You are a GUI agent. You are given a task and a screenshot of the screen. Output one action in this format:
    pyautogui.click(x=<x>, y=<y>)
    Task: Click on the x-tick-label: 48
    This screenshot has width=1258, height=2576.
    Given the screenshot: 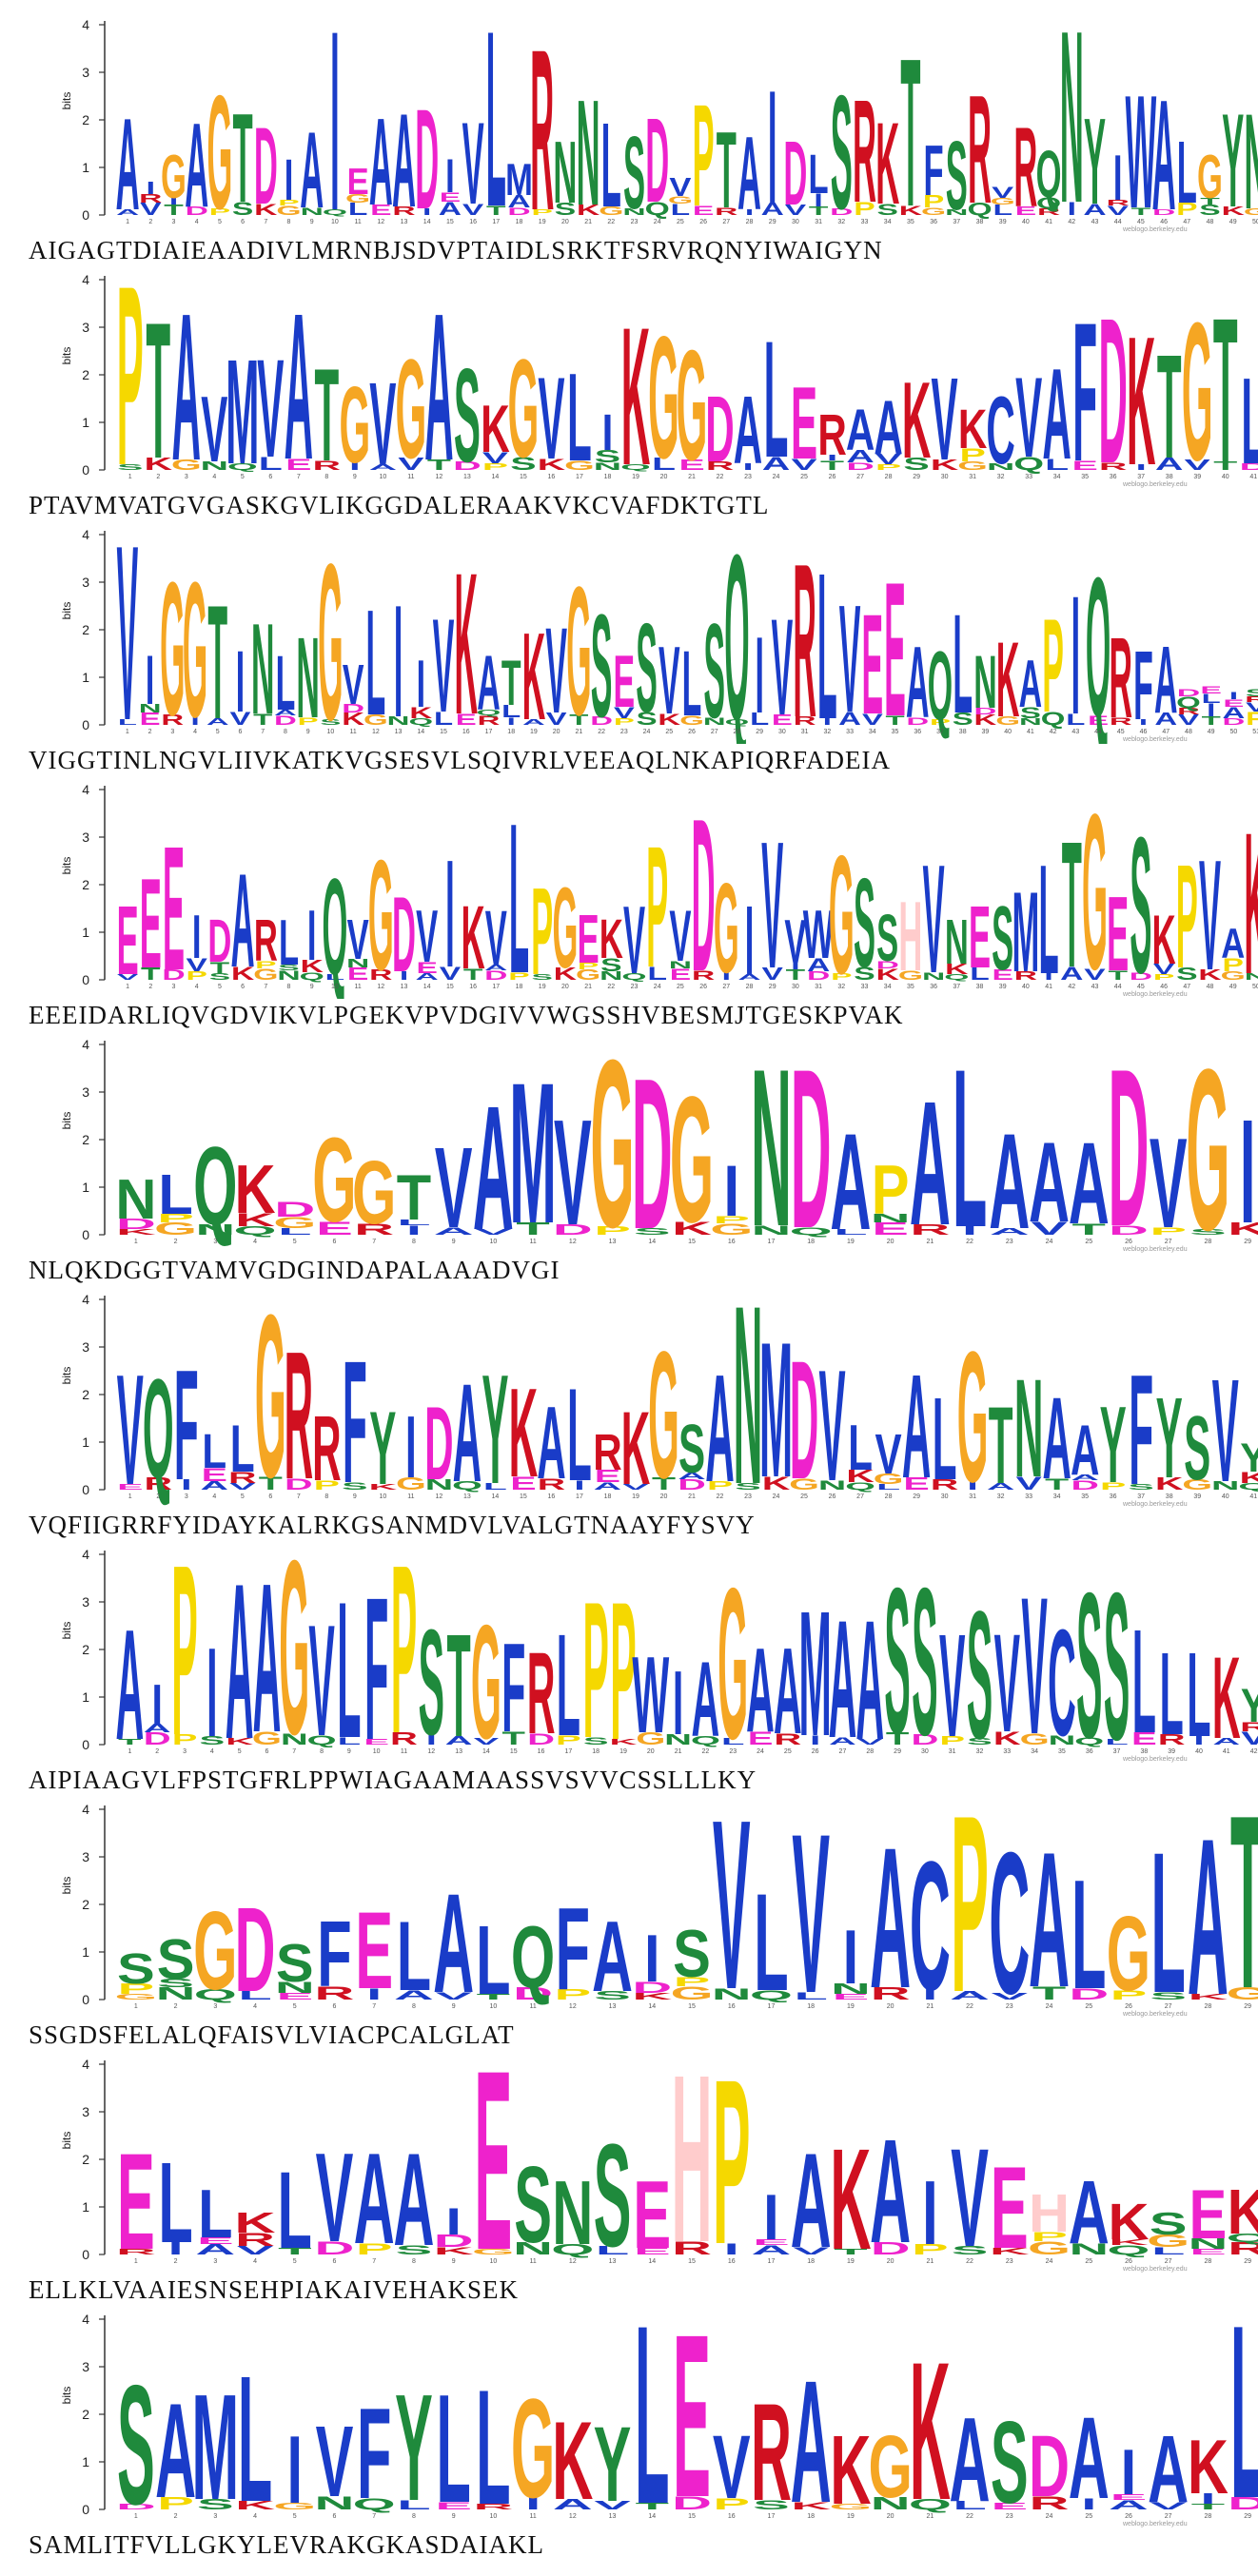 What is the action you would take?
    pyautogui.click(x=1189, y=732)
    